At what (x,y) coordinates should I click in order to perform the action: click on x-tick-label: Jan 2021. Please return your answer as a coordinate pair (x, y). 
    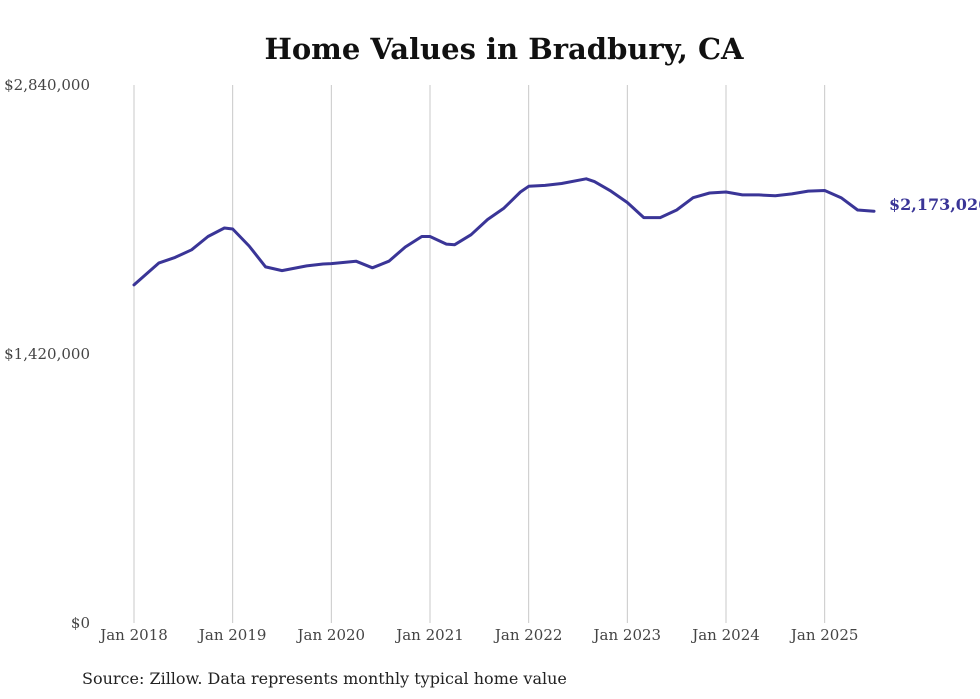
    Looking at the image, I should click on (429, 635).